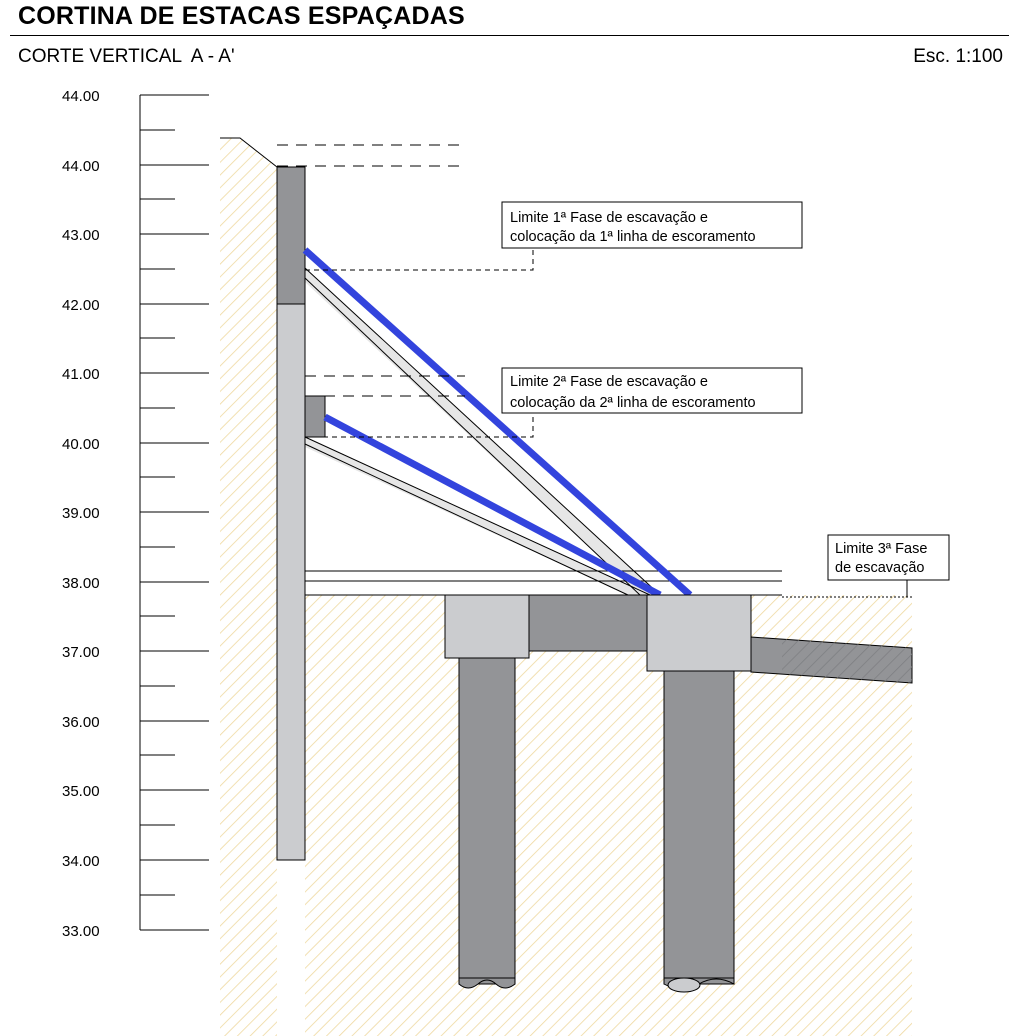  What do you see at coordinates (509, 35) in the screenshot?
I see `title-divider` at bounding box center [509, 35].